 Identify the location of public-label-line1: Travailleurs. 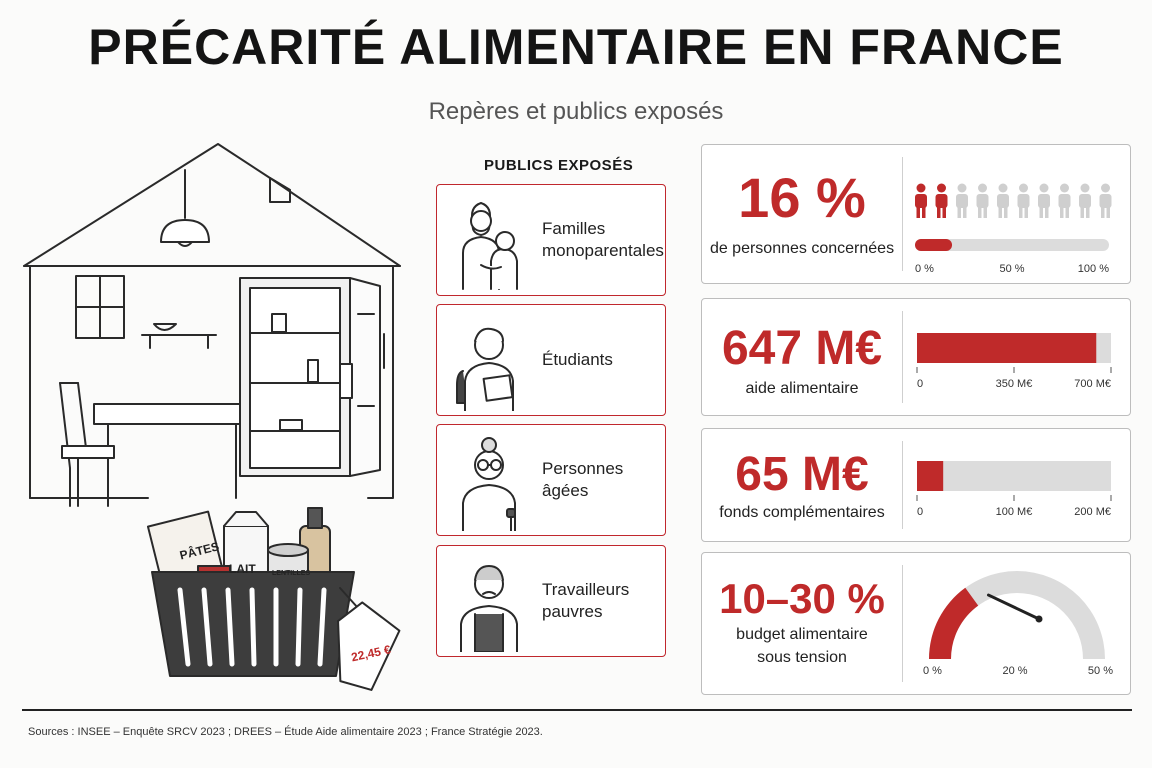
(586, 589).